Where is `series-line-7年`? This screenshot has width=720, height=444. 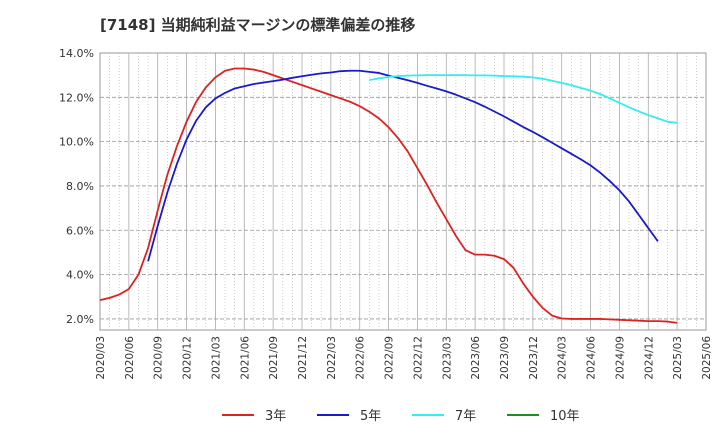 series-line-7年 is located at coordinates (523, 99).